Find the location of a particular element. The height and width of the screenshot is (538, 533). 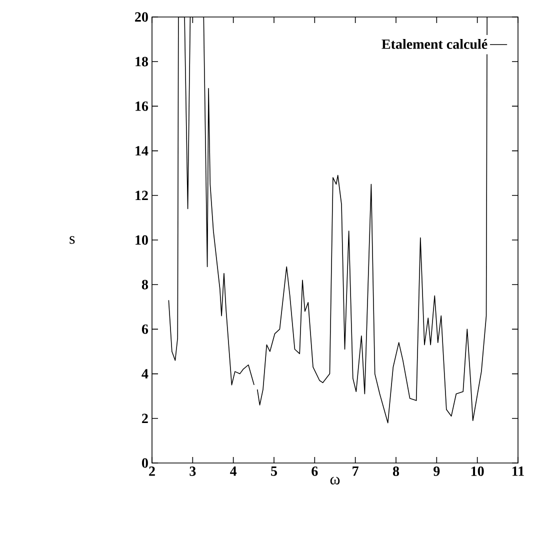

y-tick-label: 12 is located at coordinates (142, 195).